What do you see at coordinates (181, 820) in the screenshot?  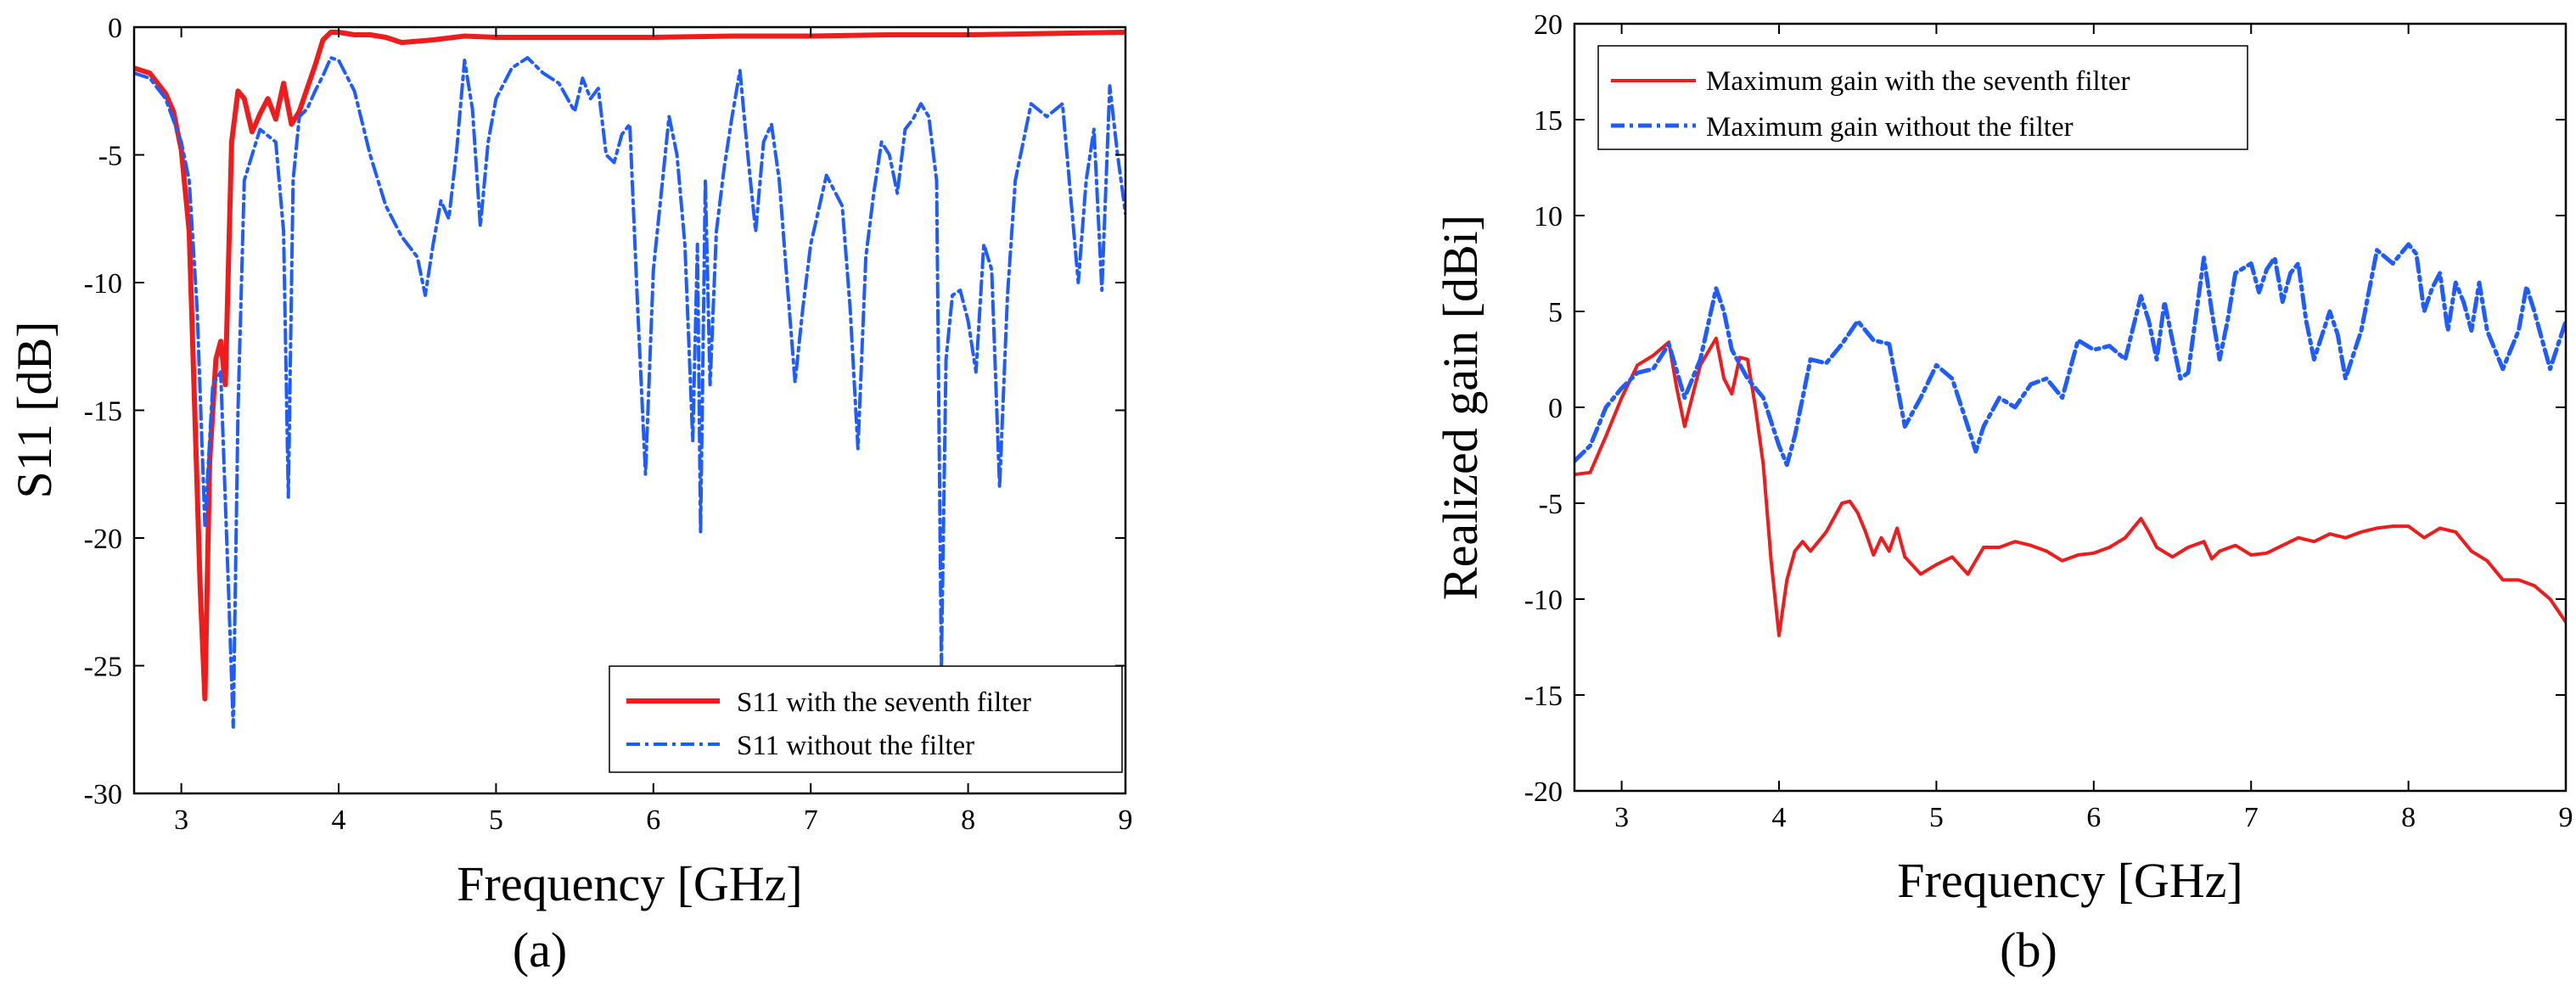 I see `x-tick-label-a: 3` at bounding box center [181, 820].